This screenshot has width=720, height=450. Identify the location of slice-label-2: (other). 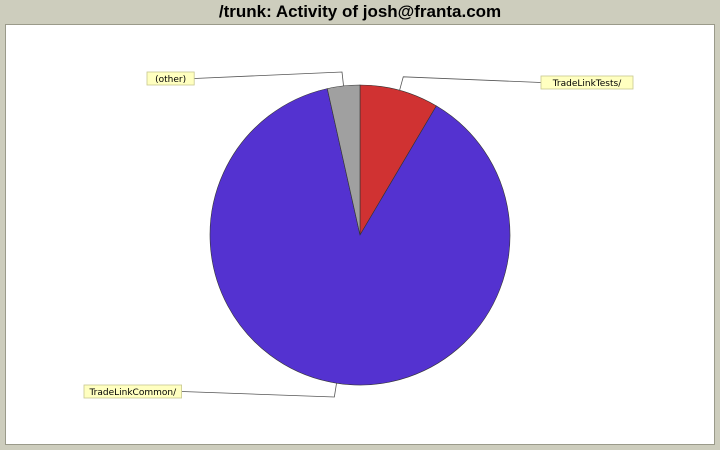
(170, 80).